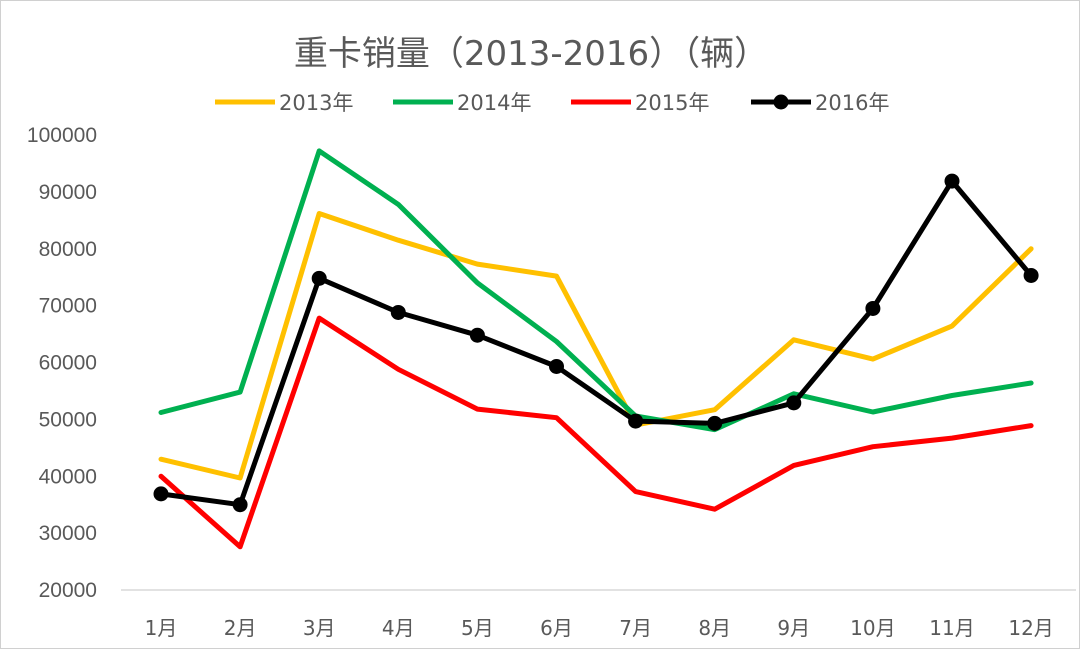 This screenshot has width=1080, height=649. What do you see at coordinates (951, 628) in the screenshot?
I see `x-tick-label: 11月` at bounding box center [951, 628].